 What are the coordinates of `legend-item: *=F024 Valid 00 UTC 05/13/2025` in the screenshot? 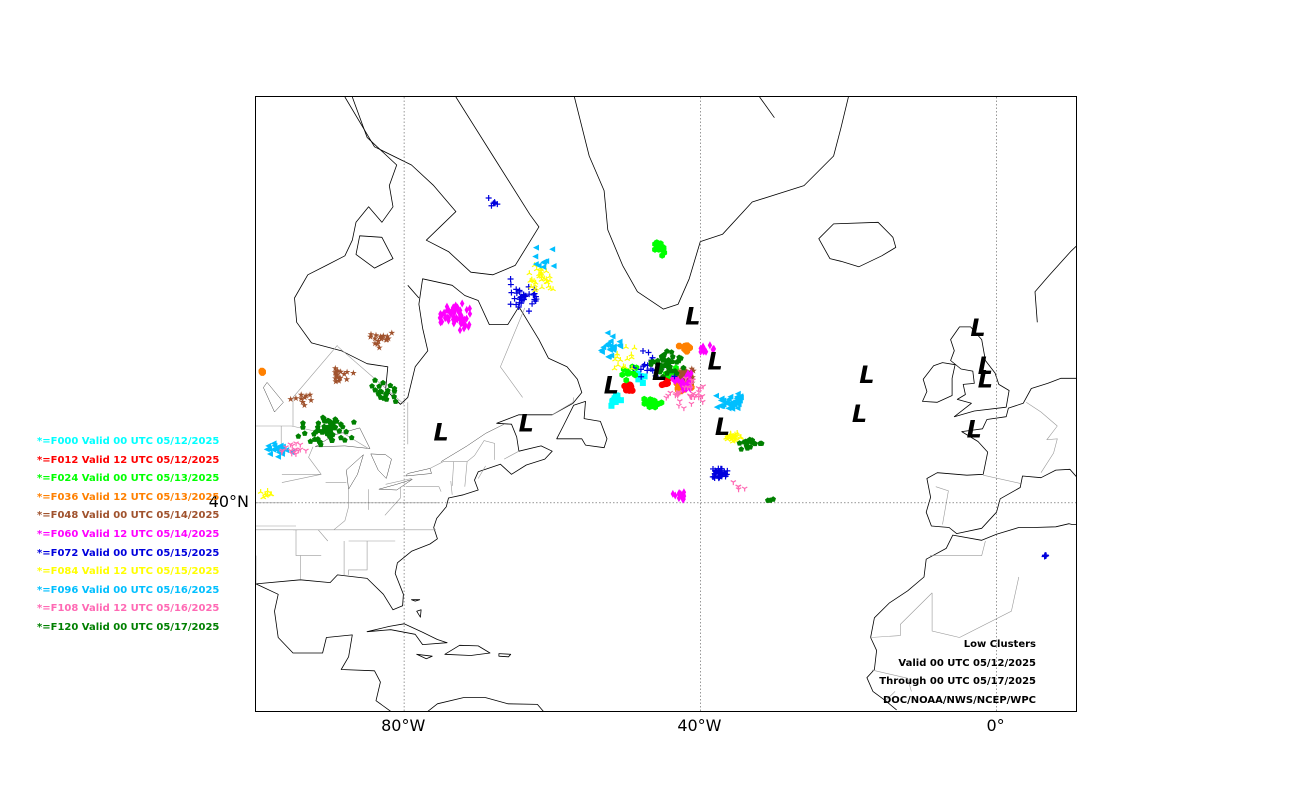 It's located at (128, 479).